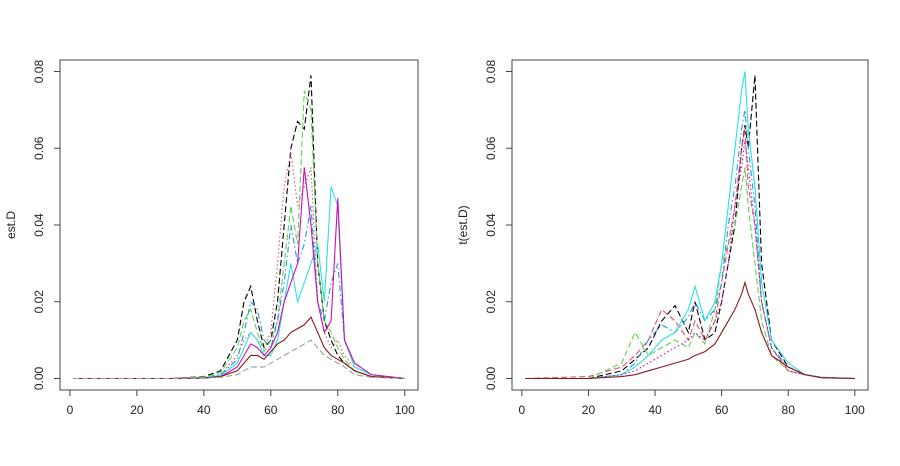 The image size is (900, 466). What do you see at coordinates (11, 225) in the screenshot?
I see `y-axis-label: est.D` at bounding box center [11, 225].